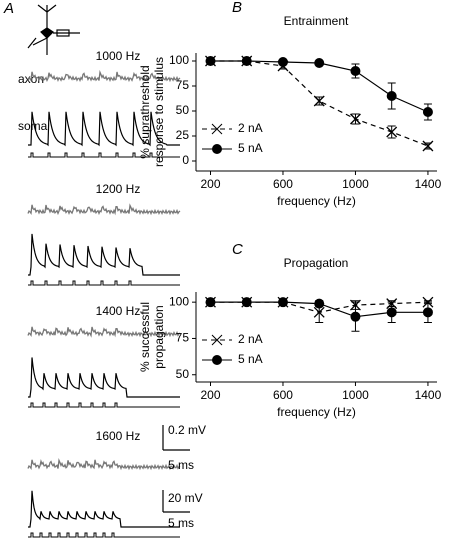 The height and width of the screenshot is (546, 472). Describe the element at coordinates (118, 311) in the screenshot. I see `section-label: 1400 Hz` at that location.